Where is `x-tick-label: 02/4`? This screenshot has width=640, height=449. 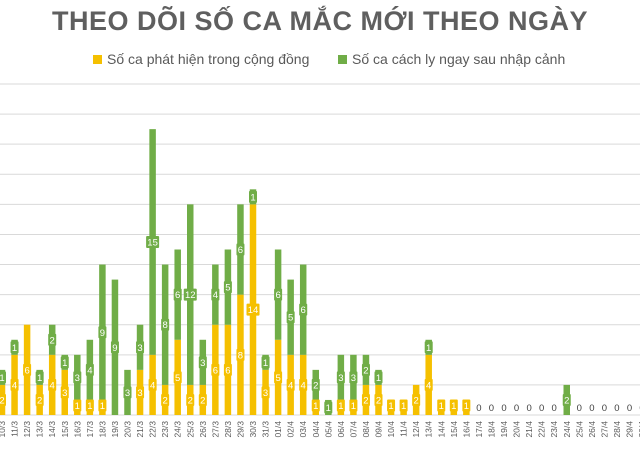 x-tick-label: 02/4 is located at coordinates (291, 429).